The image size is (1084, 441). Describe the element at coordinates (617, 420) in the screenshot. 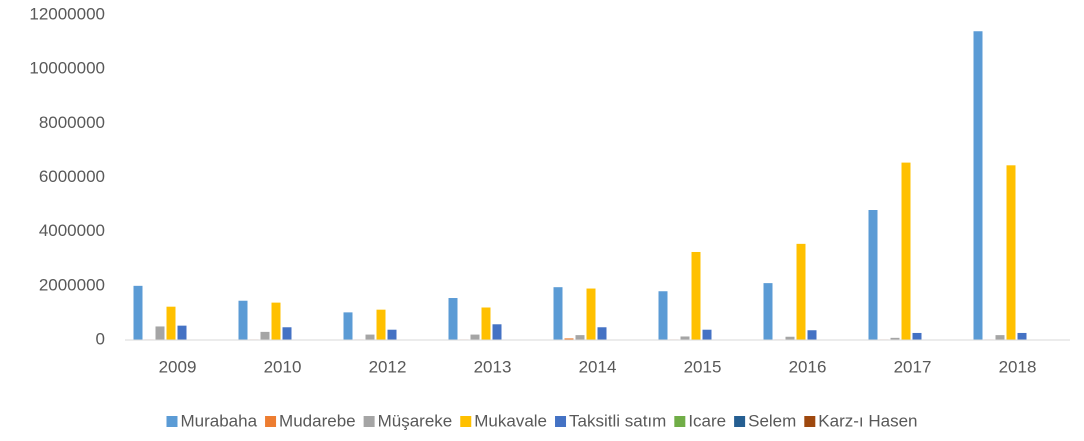

I see `legend-label: Taksitli satım` at that location.